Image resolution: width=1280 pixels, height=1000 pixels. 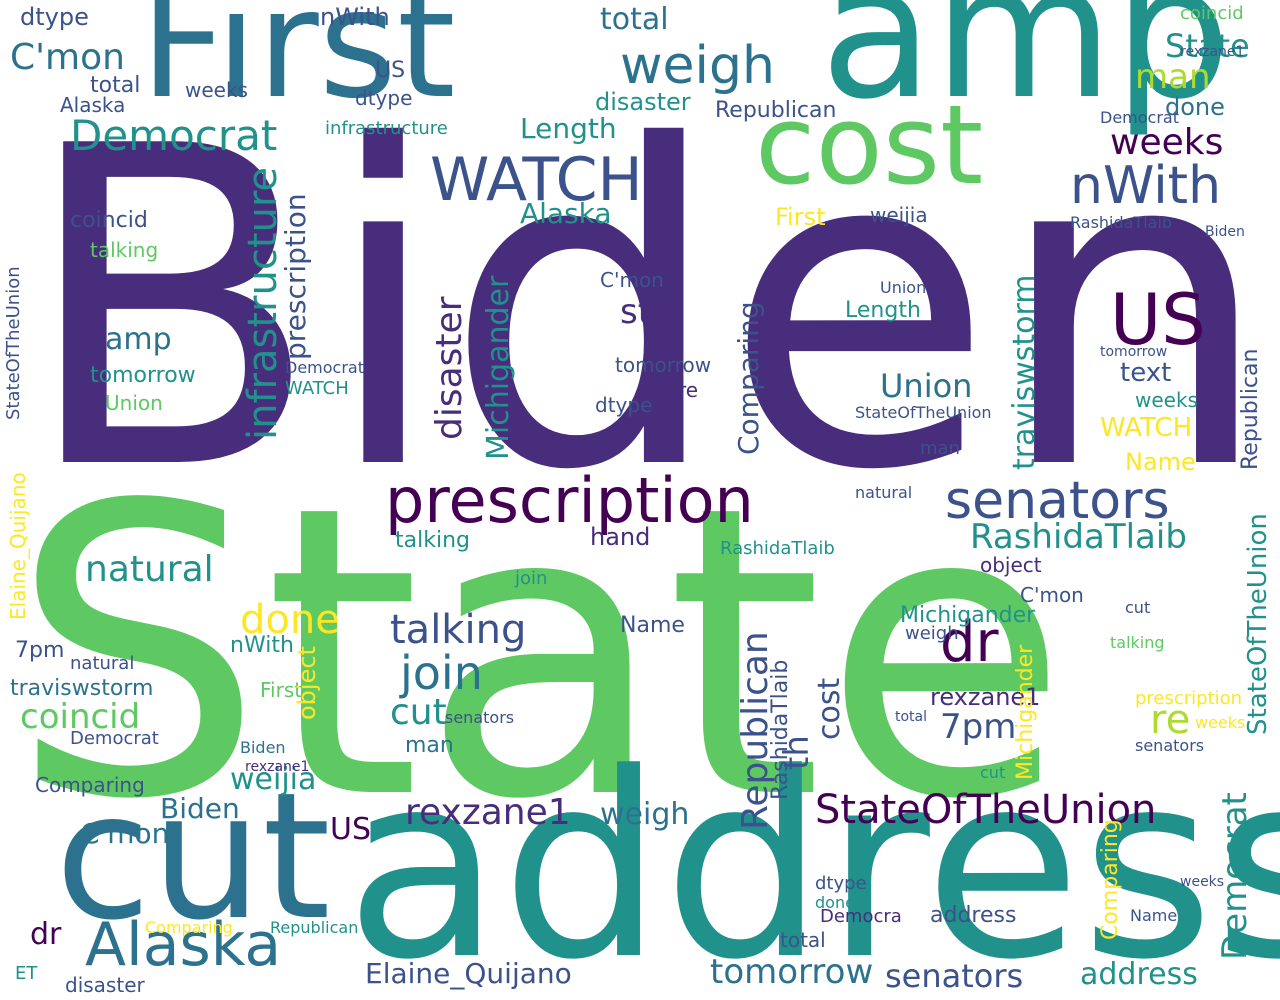 I want to click on word-michigander-right-v: Michigander, so click(x=1025, y=712).